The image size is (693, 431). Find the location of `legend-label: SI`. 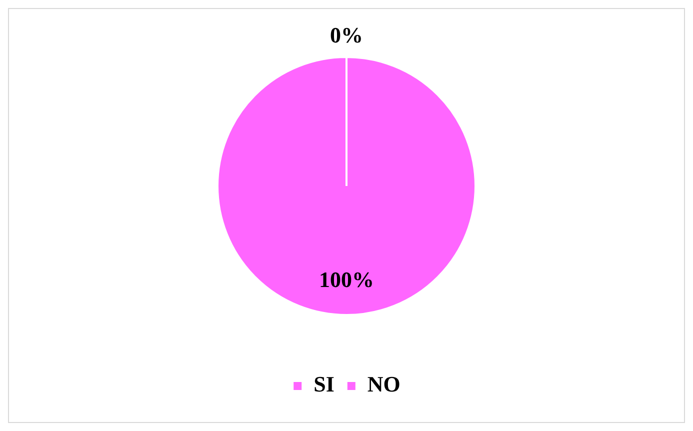

legend-label: SI is located at coordinates (324, 384).